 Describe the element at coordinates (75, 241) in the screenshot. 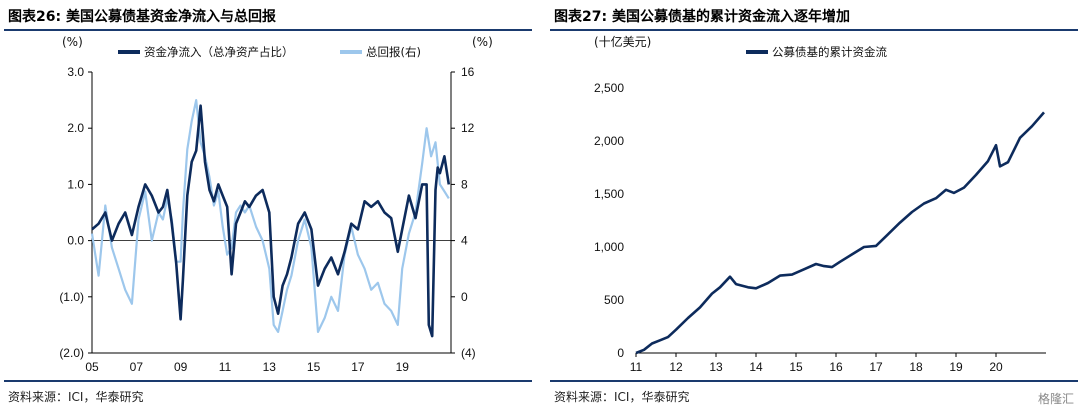

I see `left-y-tick-label: 0.0` at that location.